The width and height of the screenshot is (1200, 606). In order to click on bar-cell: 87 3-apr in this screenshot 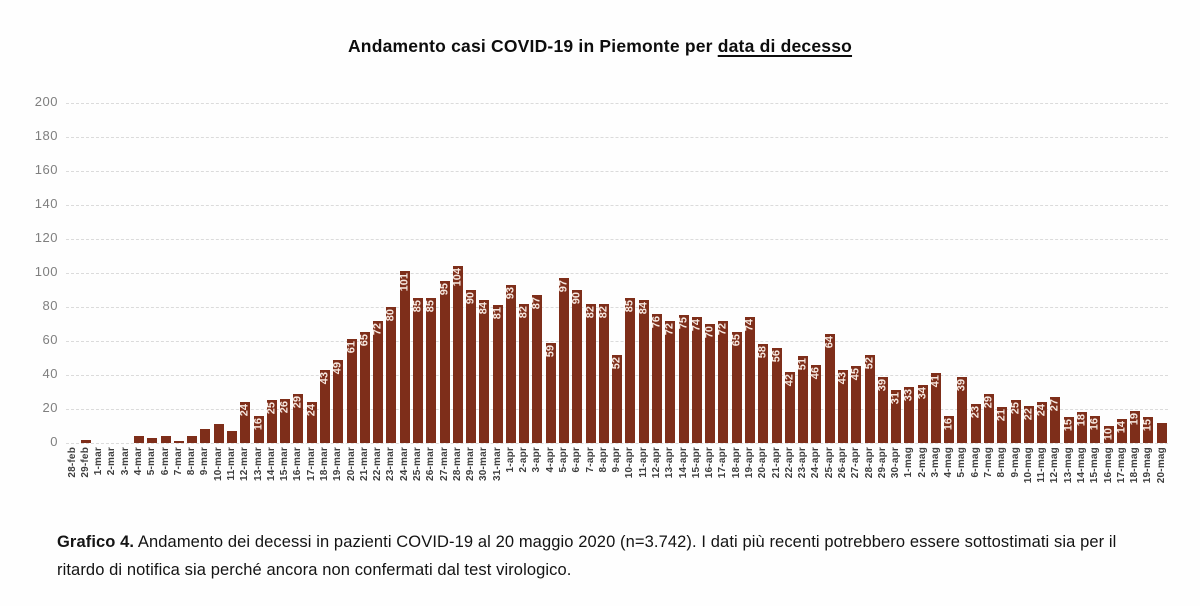, I will do `click(537, 303)`.